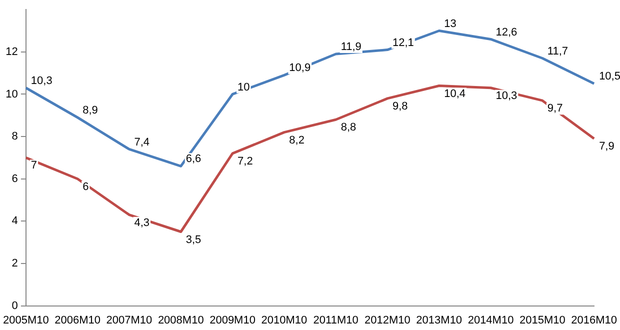  I want to click on y-tick-label: 6, so click(15, 178).